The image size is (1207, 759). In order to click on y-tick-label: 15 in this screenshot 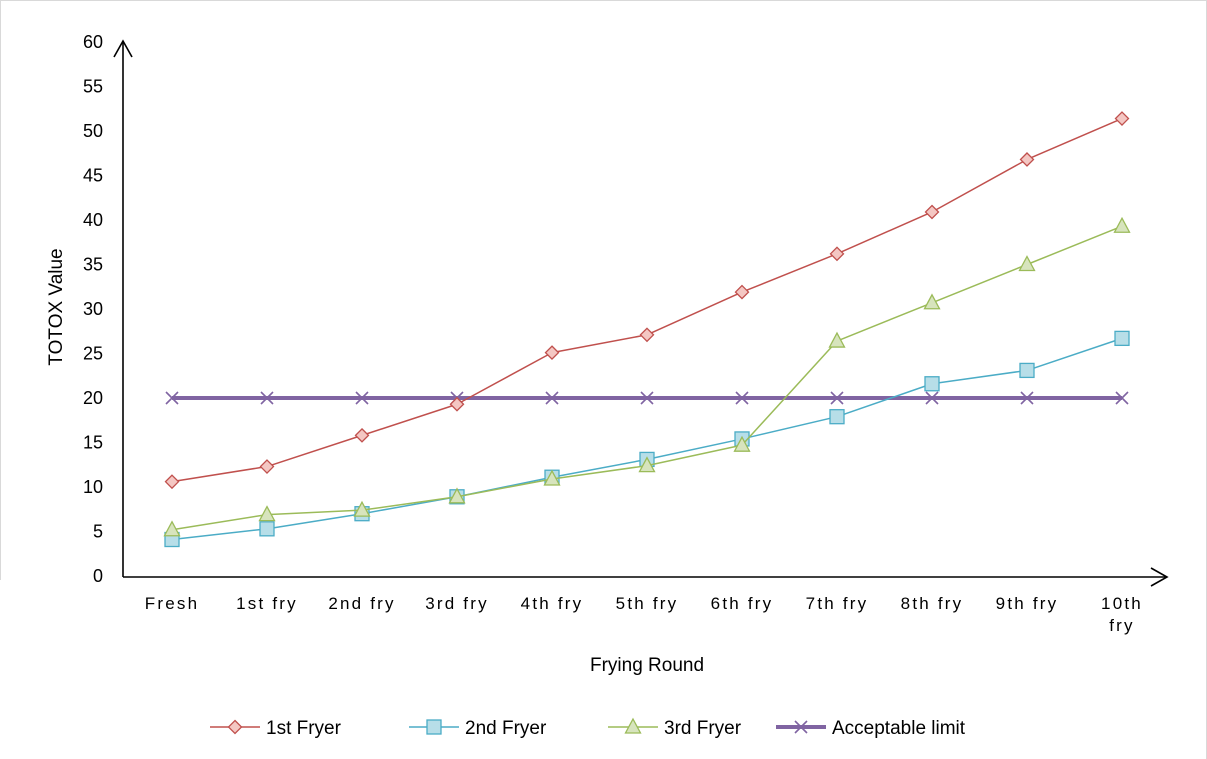, I will do `click(93, 443)`.